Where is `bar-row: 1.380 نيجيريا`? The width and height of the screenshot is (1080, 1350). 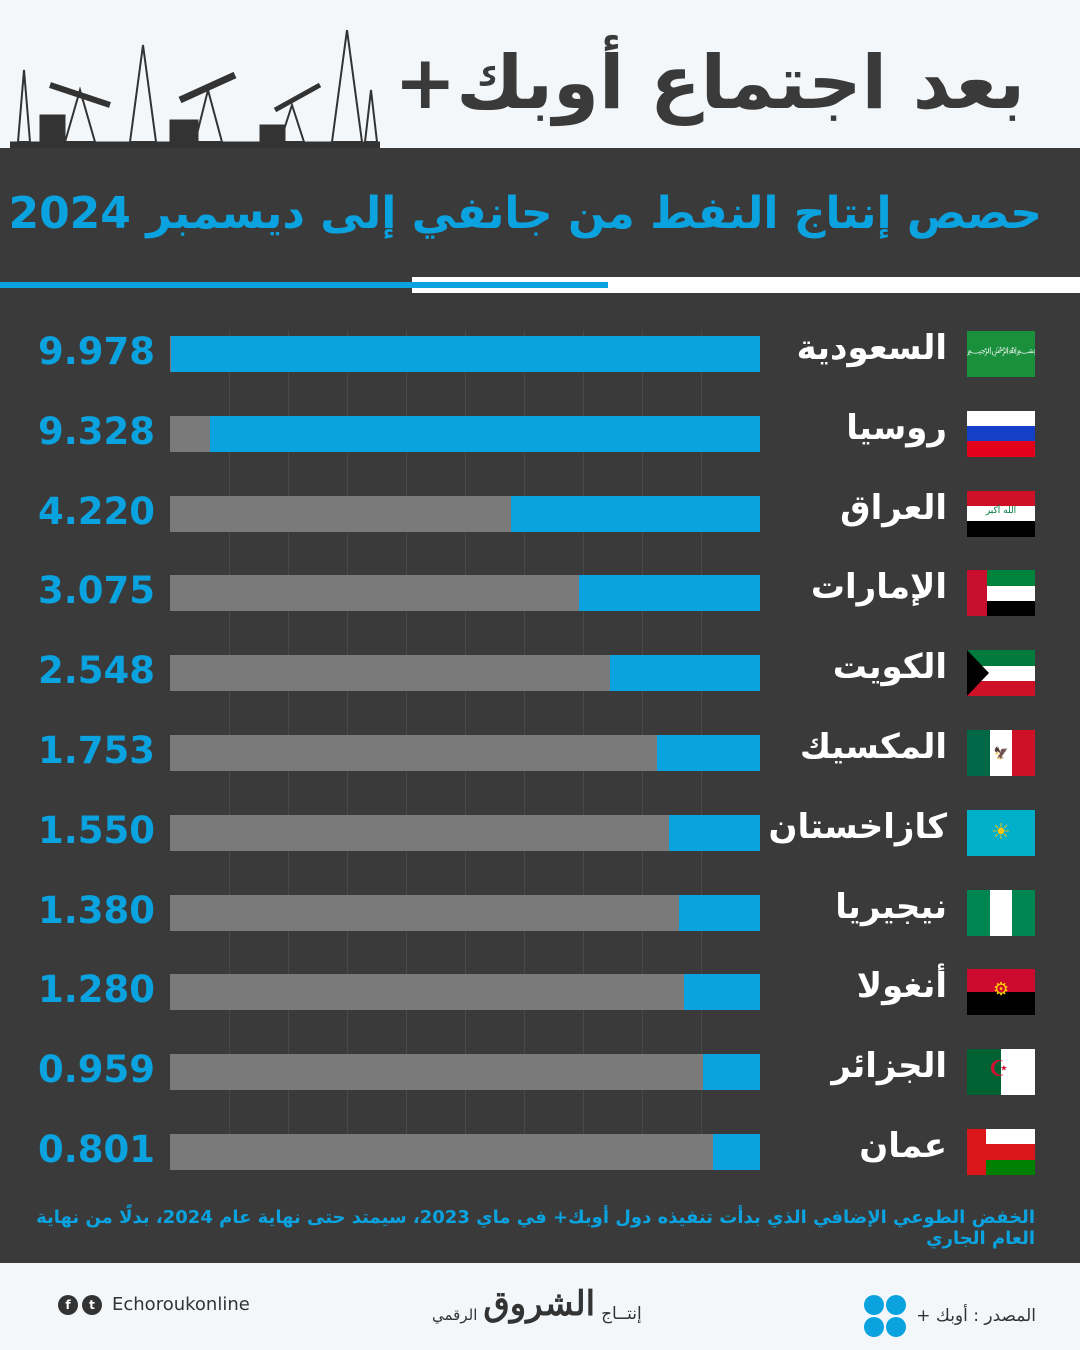 bar-row: 1.380 نيجيريا is located at coordinates (540, 912).